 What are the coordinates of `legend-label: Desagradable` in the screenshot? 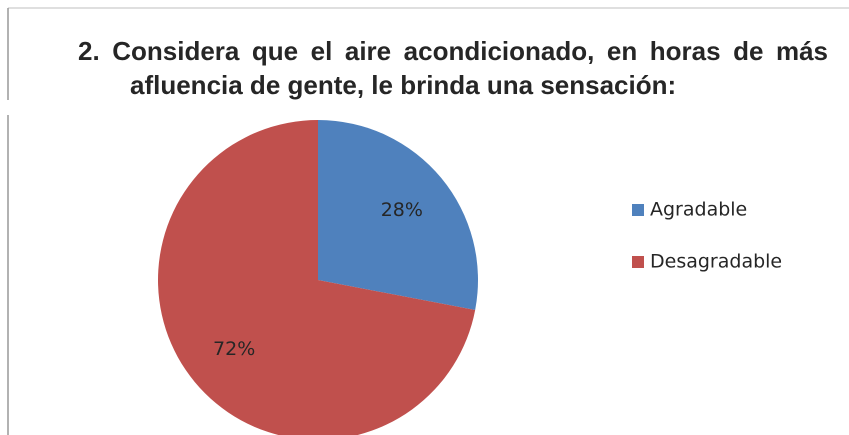 It's located at (716, 262).